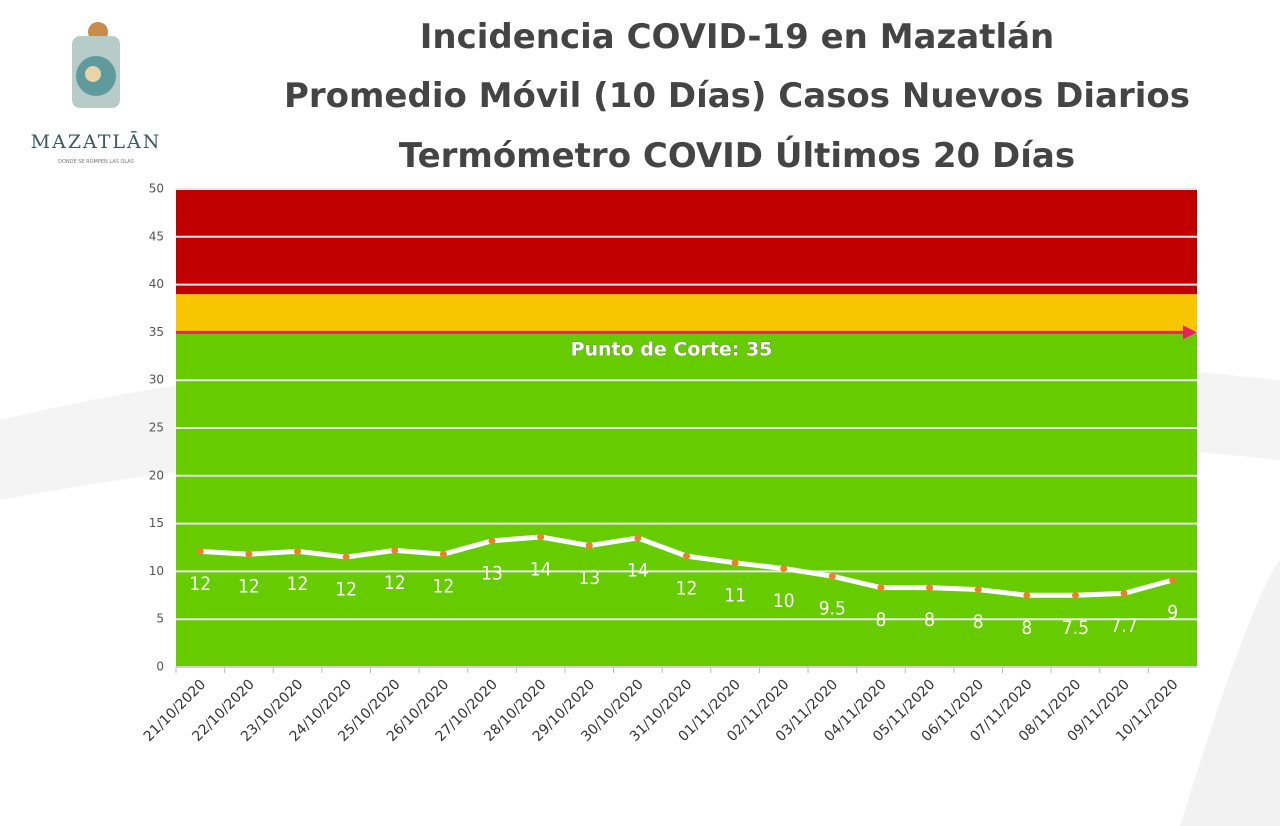  What do you see at coordinates (735, 595) in the screenshot?
I see `data-label: 11` at bounding box center [735, 595].